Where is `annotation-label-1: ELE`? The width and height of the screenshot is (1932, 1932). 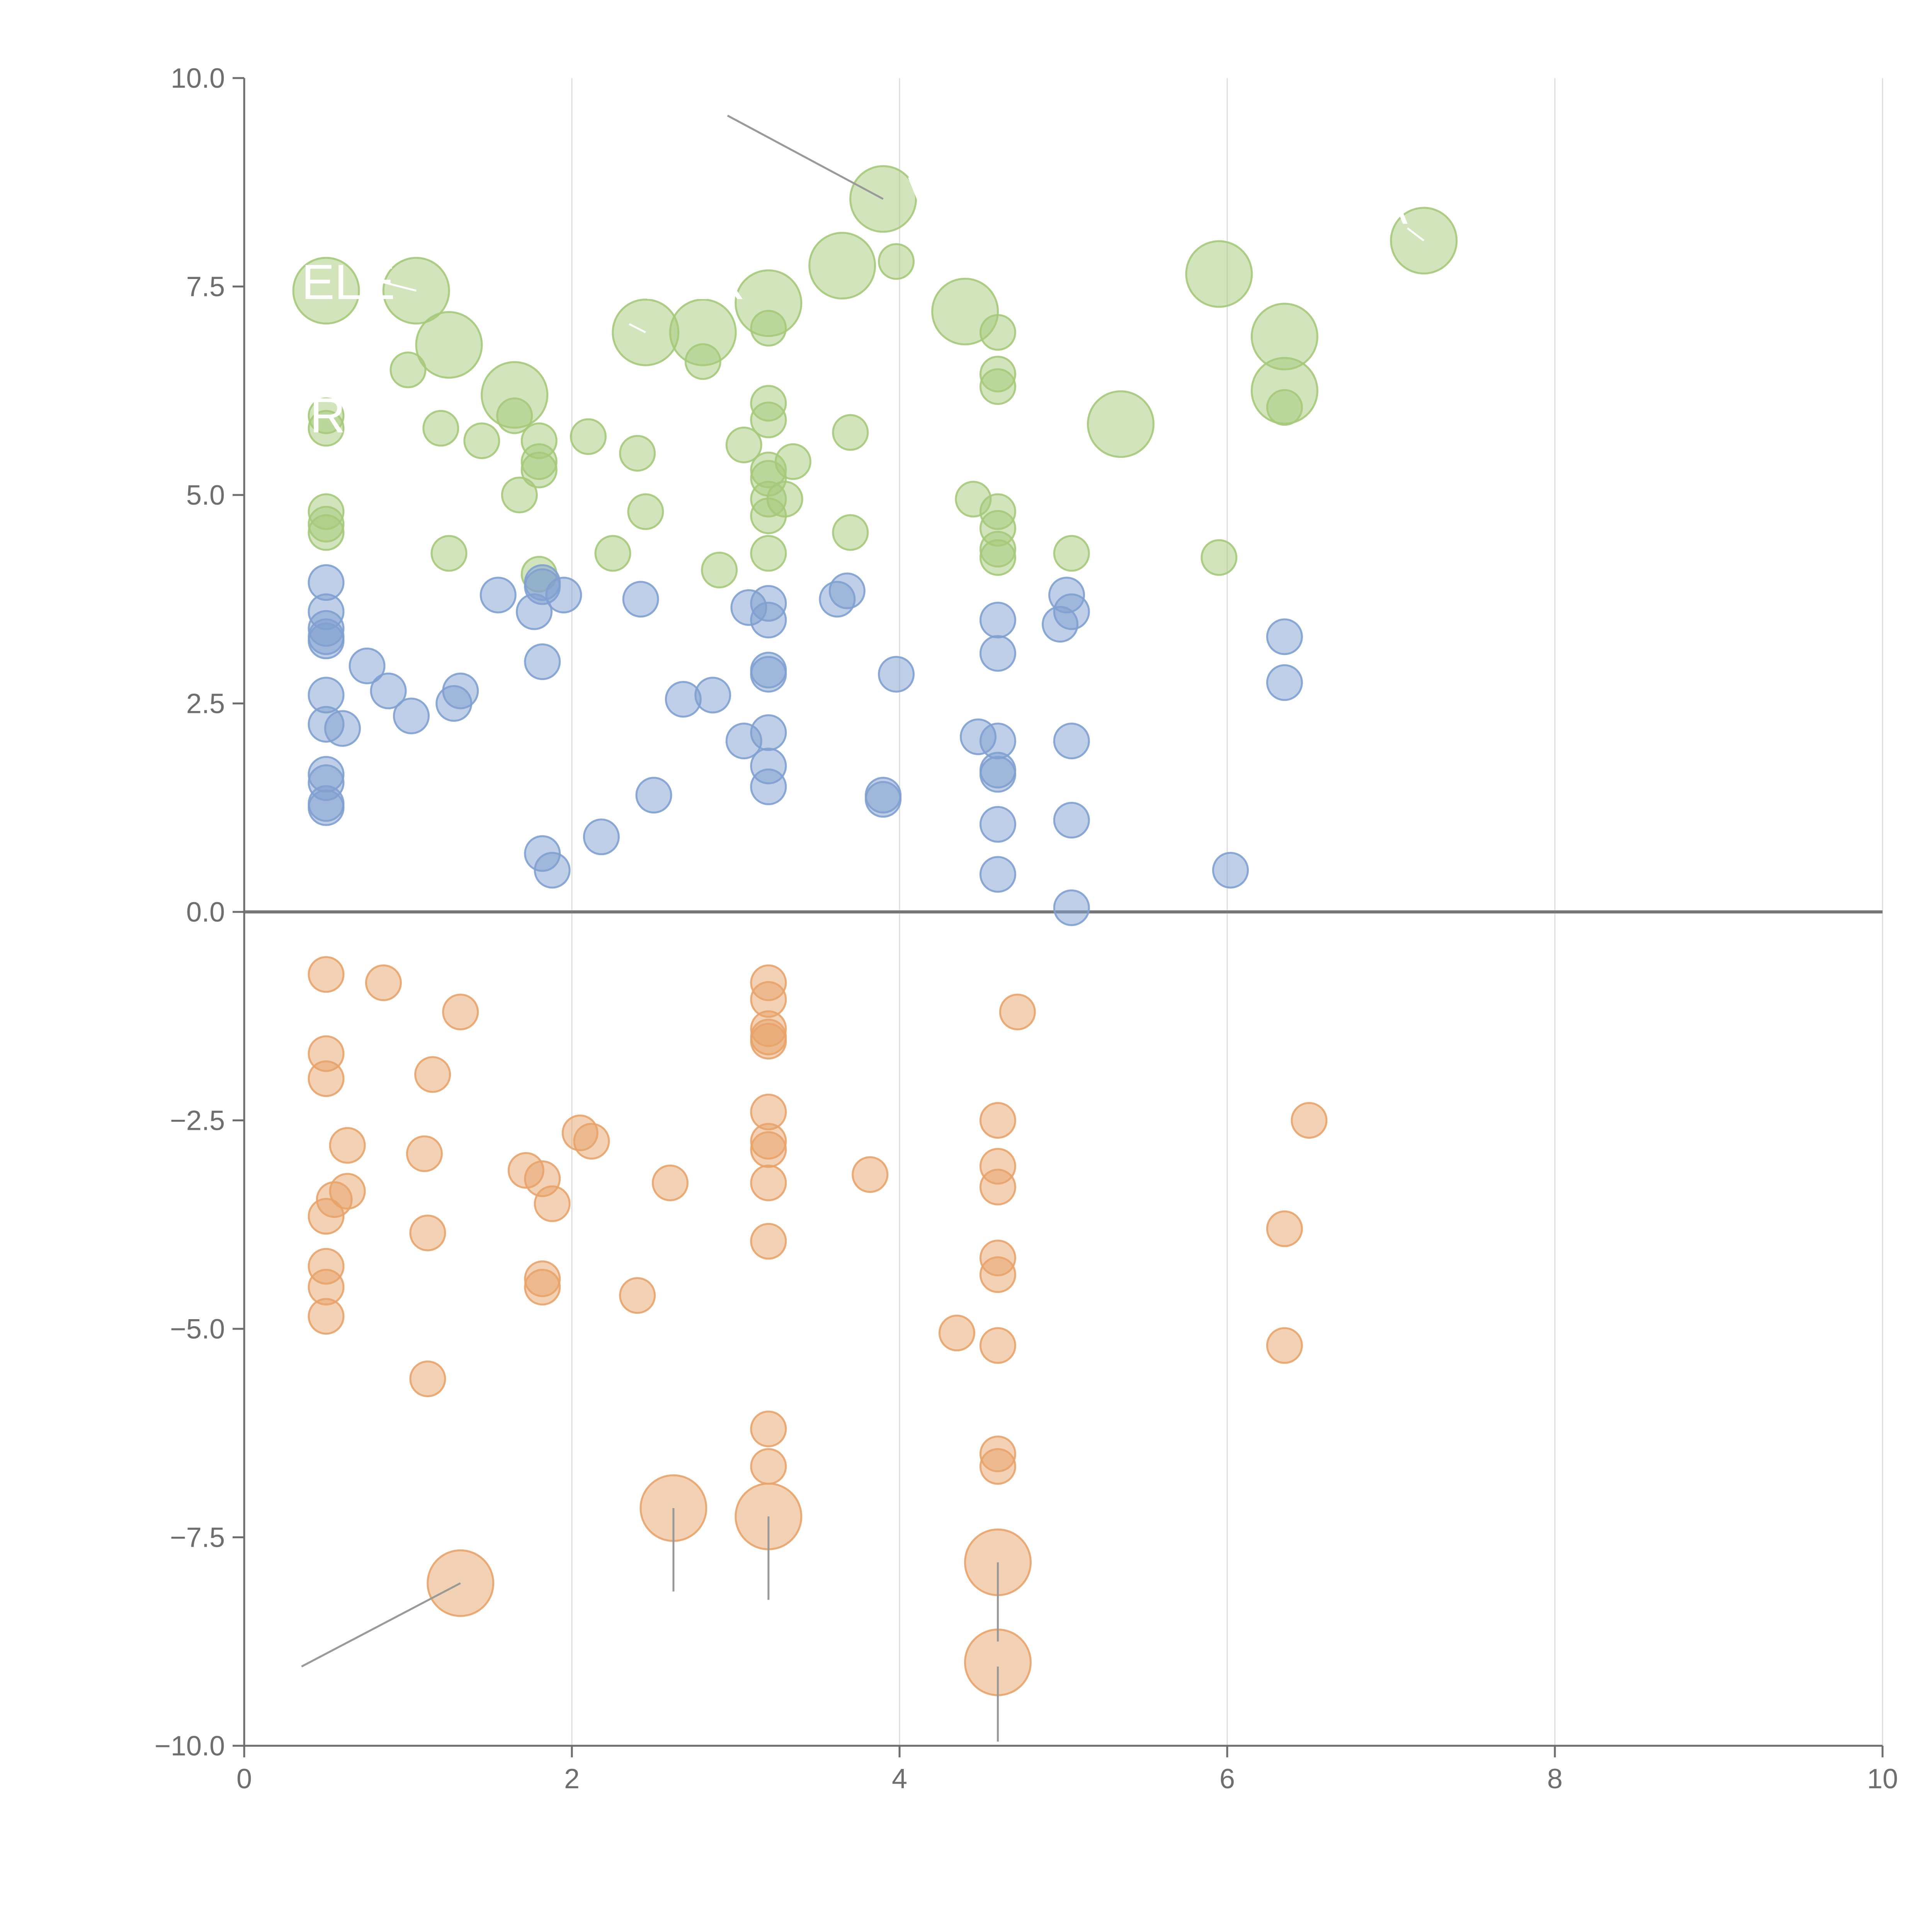 annotation-label-1: ELE is located at coordinates (348, 282).